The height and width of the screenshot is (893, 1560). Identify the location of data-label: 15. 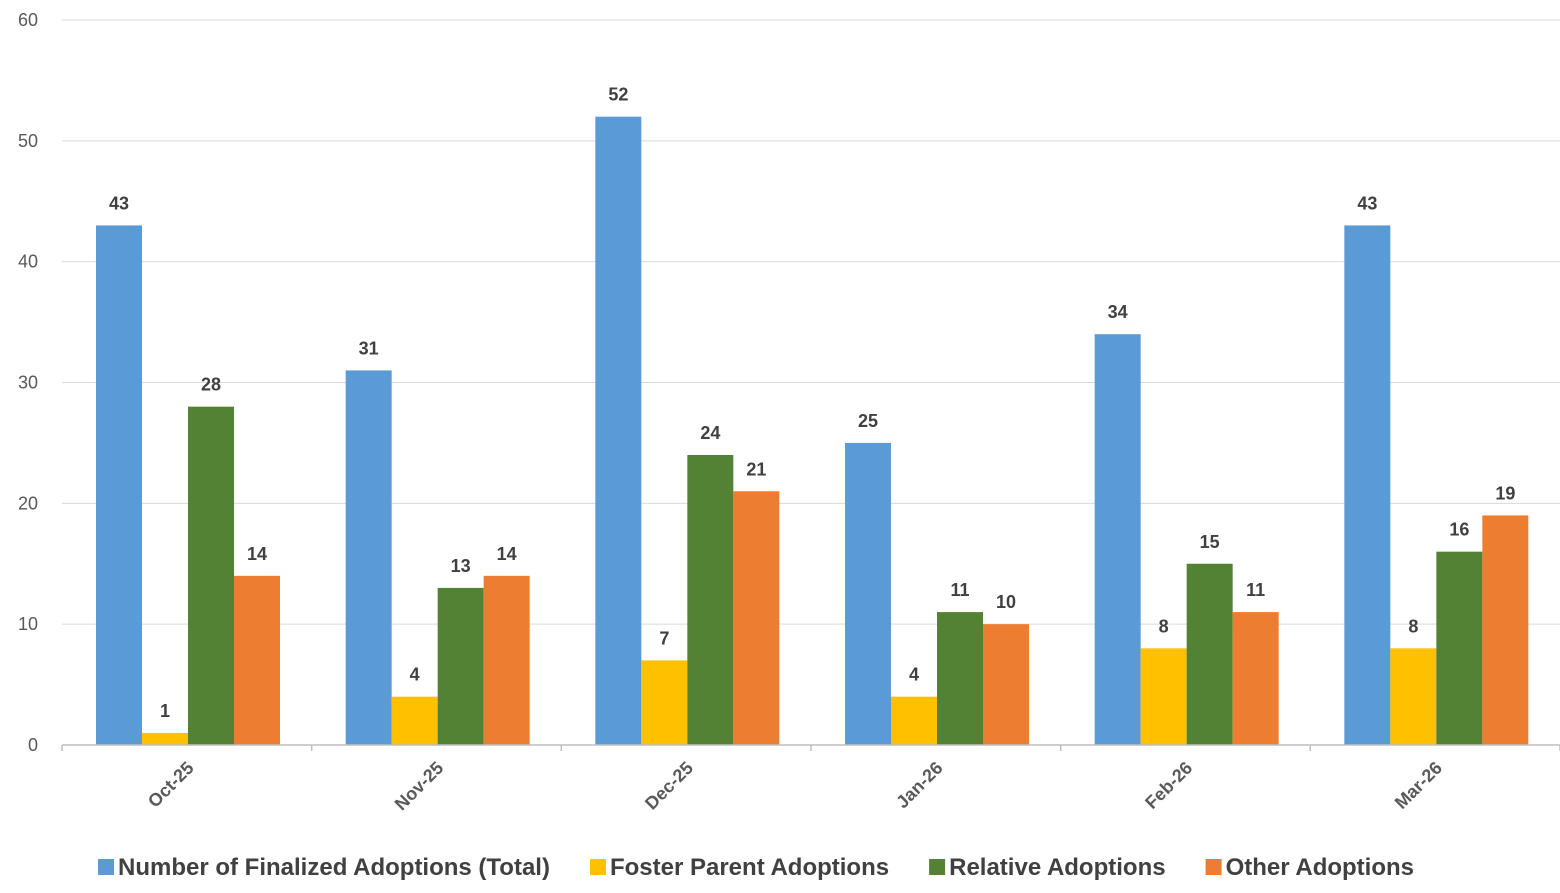
(1210, 542).